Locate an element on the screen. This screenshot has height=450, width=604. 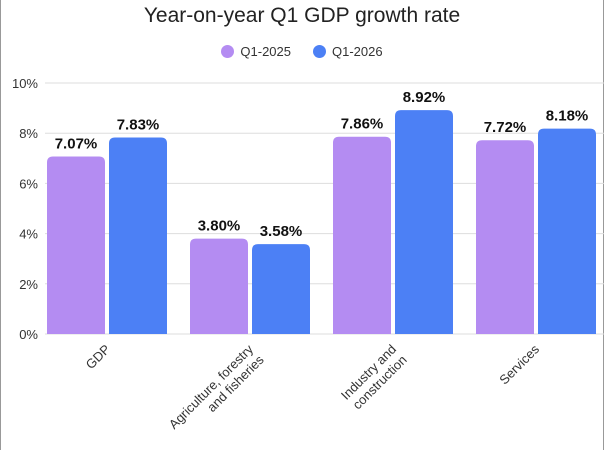
legend-label: Q1-2025 is located at coordinates (265, 51).